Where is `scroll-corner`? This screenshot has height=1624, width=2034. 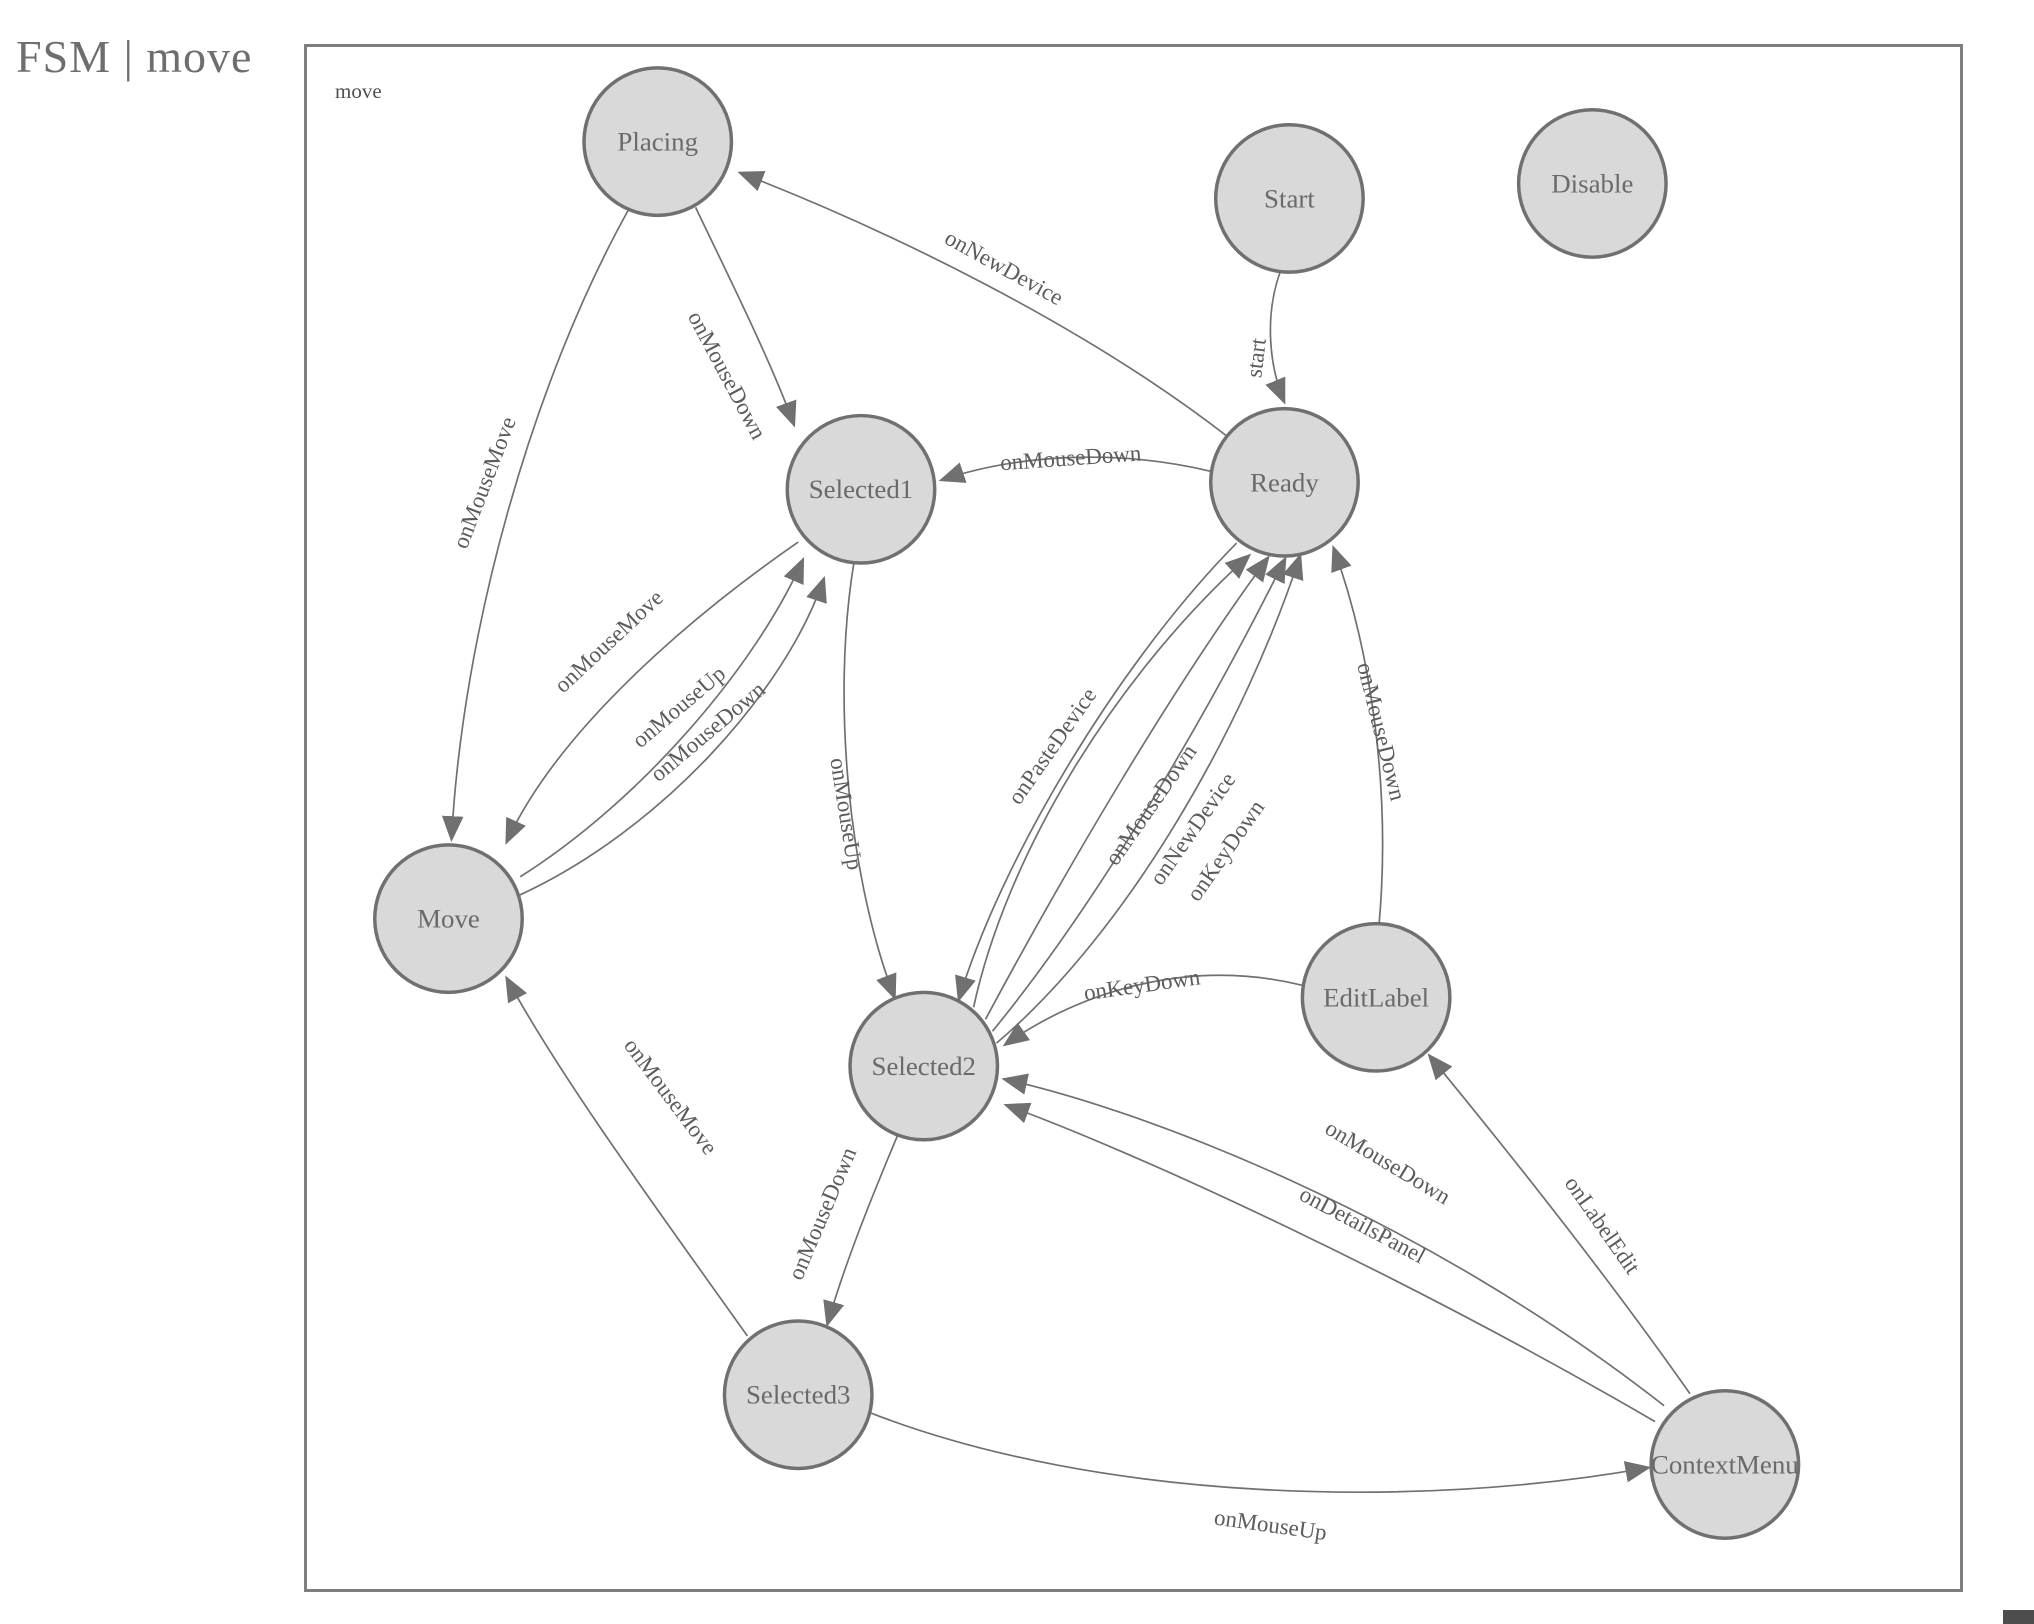
scroll-corner is located at coordinates (2018, 1617).